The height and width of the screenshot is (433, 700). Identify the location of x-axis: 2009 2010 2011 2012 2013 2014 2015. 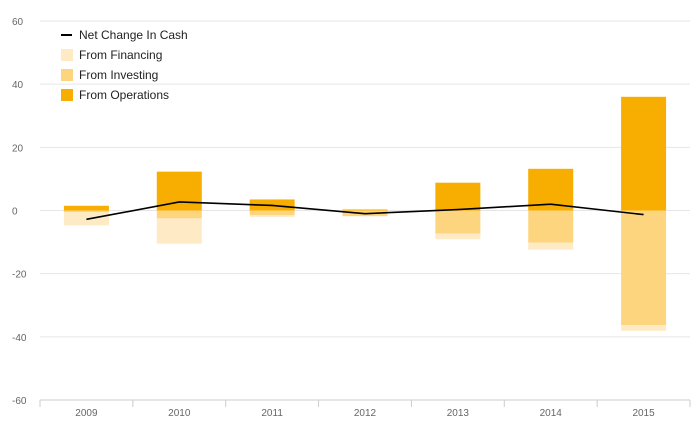
(365, 409).